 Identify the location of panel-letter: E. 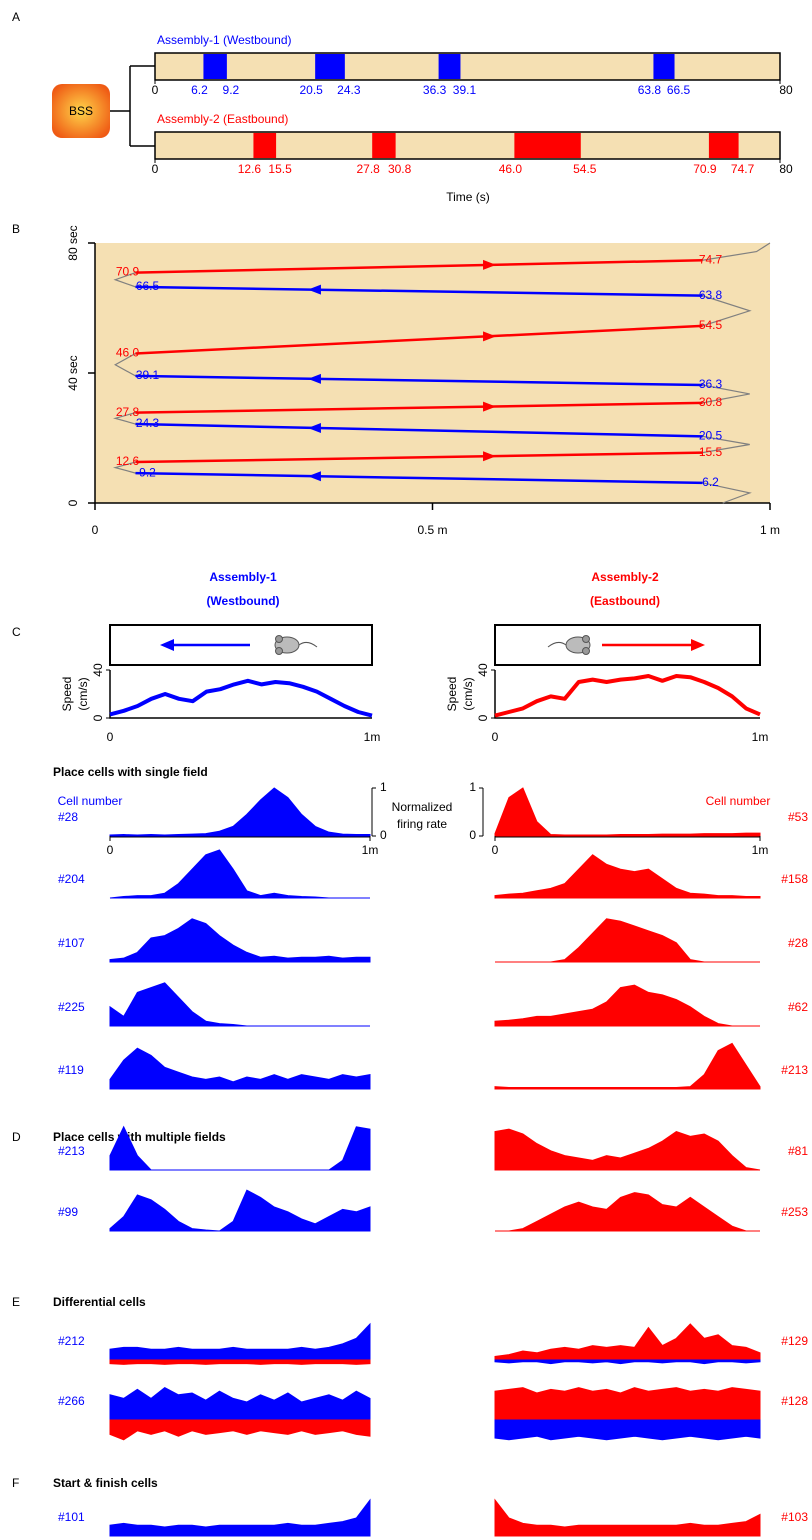
(16, 1302).